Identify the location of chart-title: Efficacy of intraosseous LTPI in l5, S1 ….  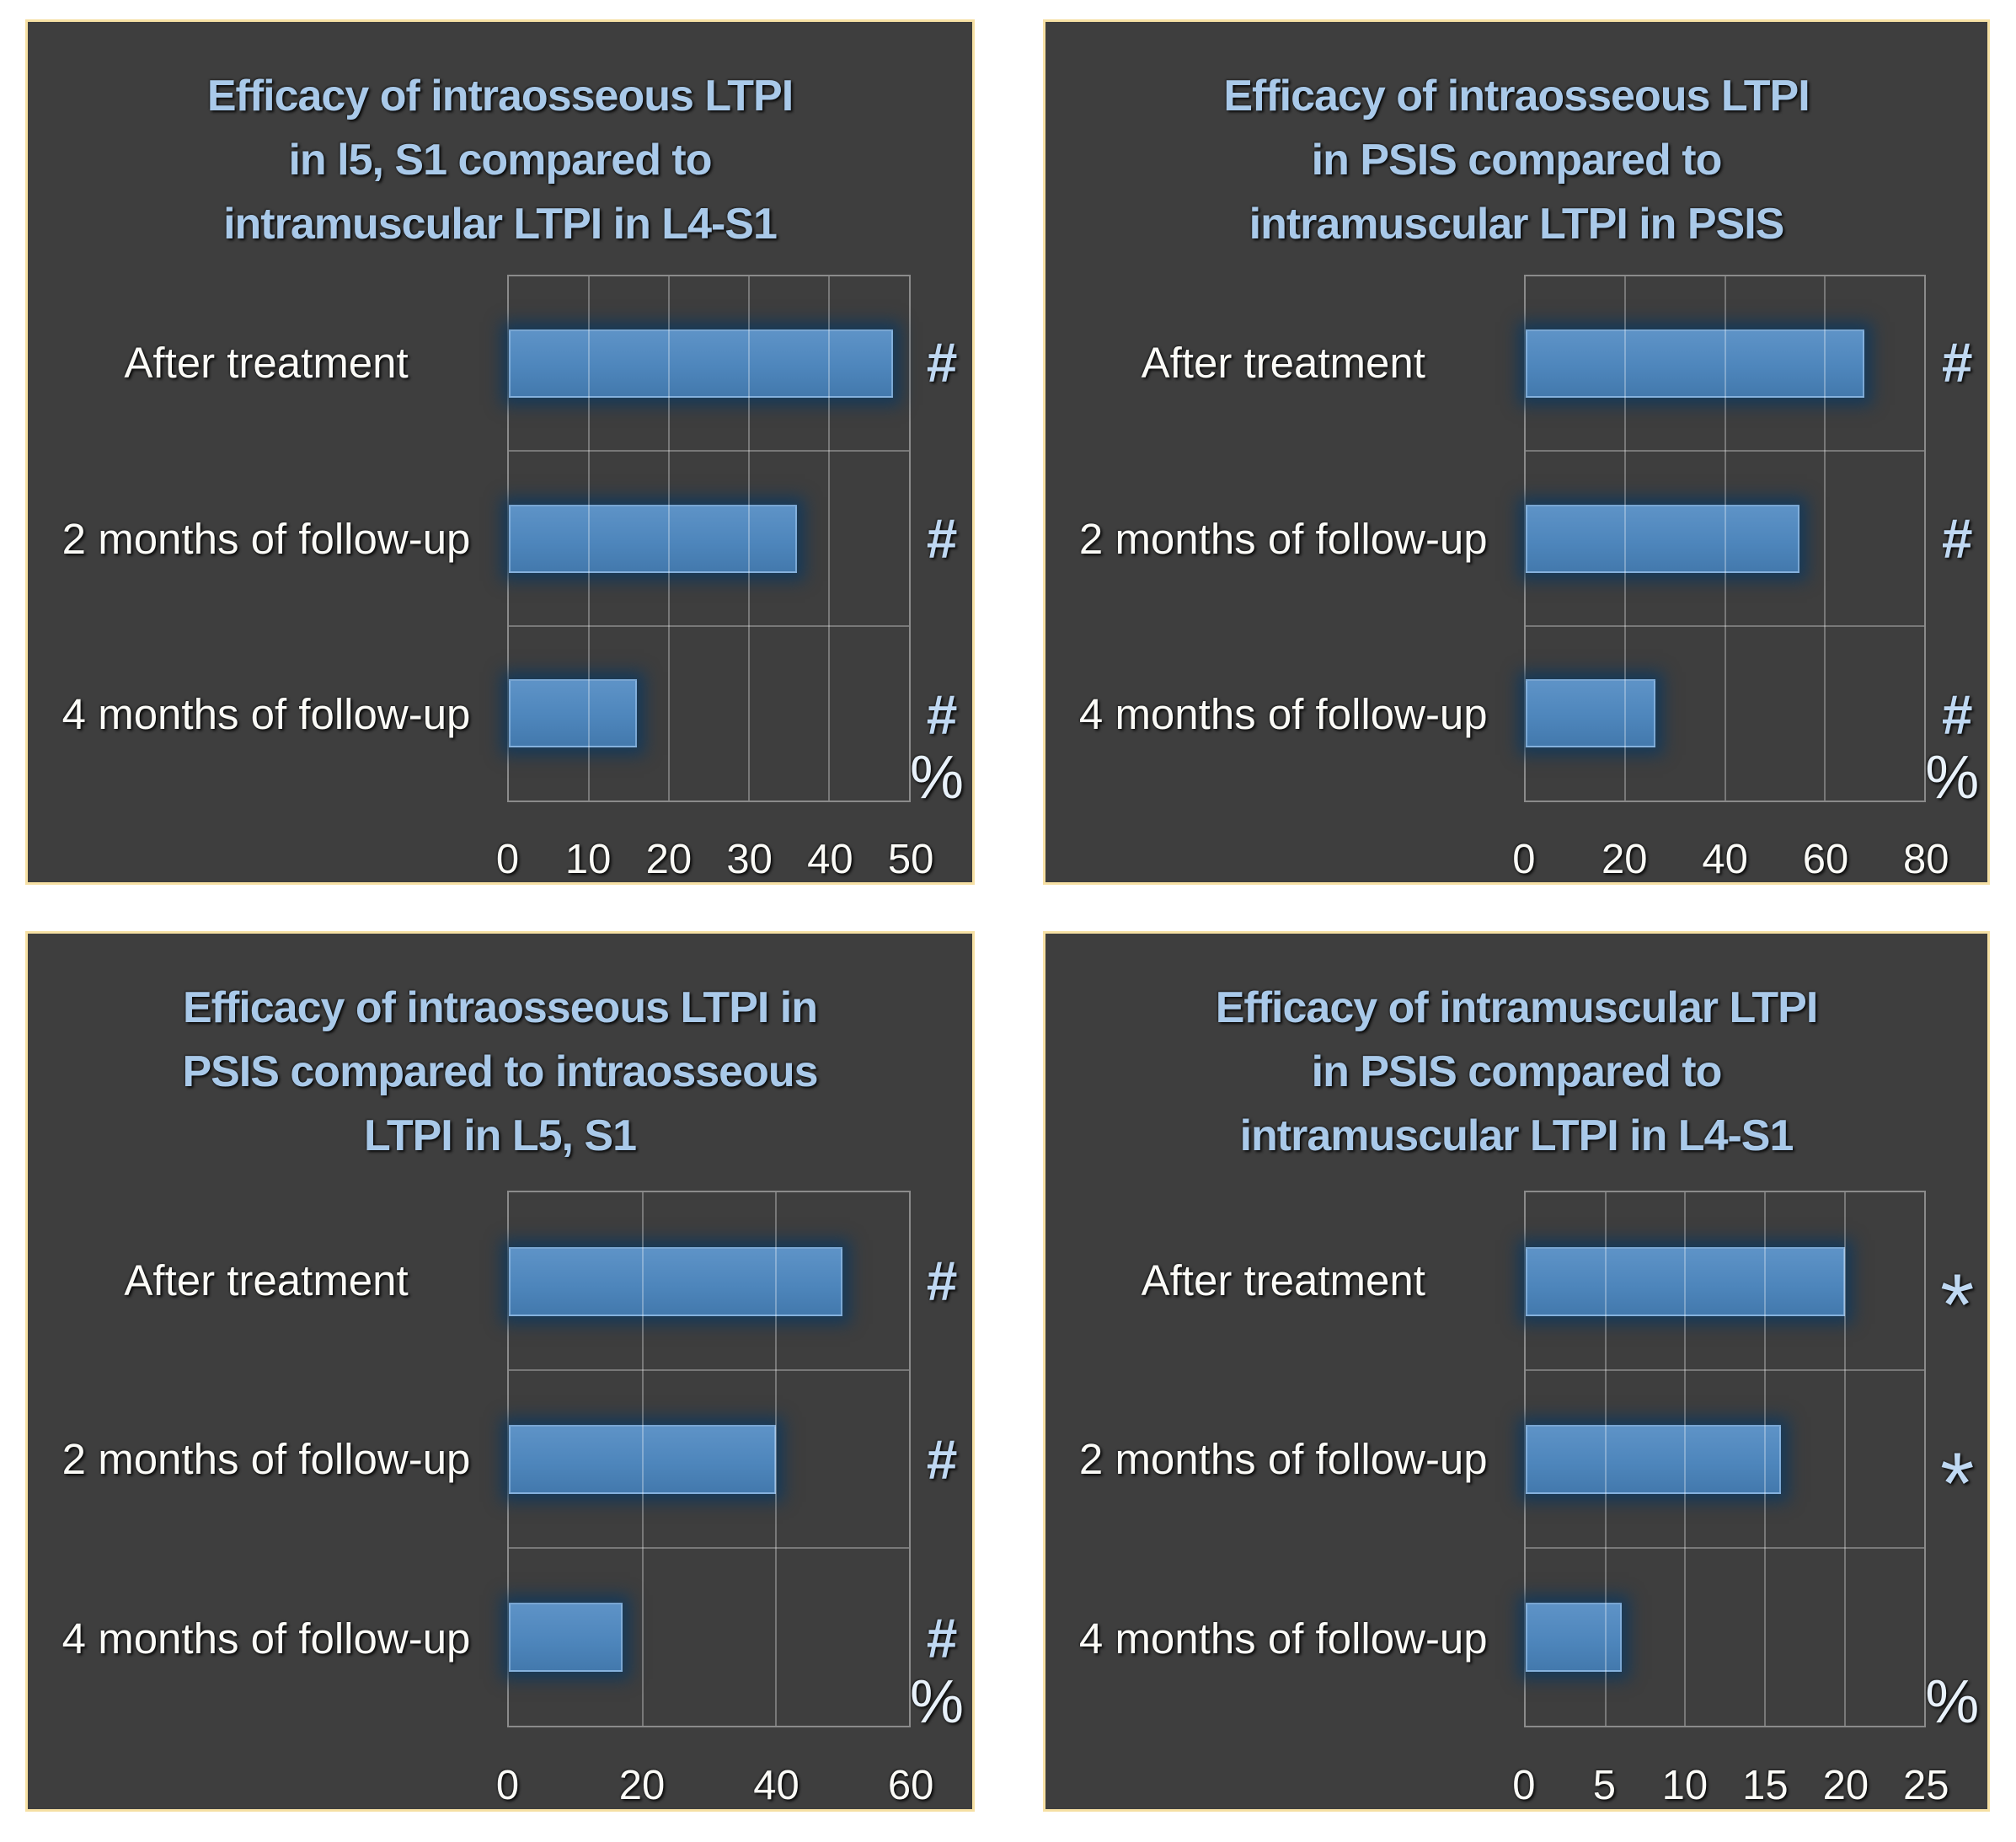
(500, 160).